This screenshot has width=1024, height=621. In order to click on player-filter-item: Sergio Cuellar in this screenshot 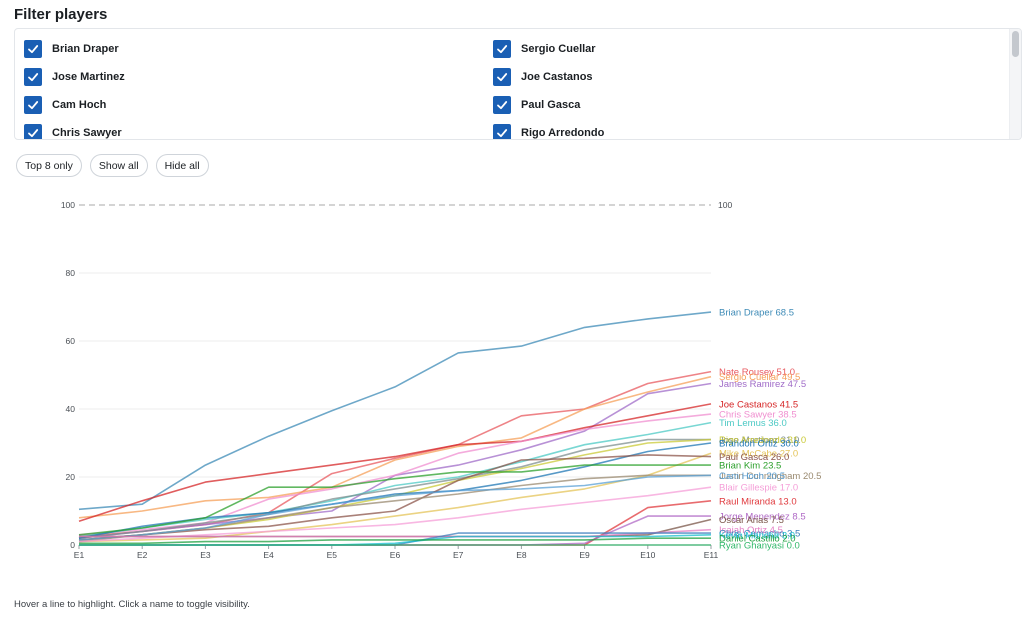, I will do `click(544, 49)`.